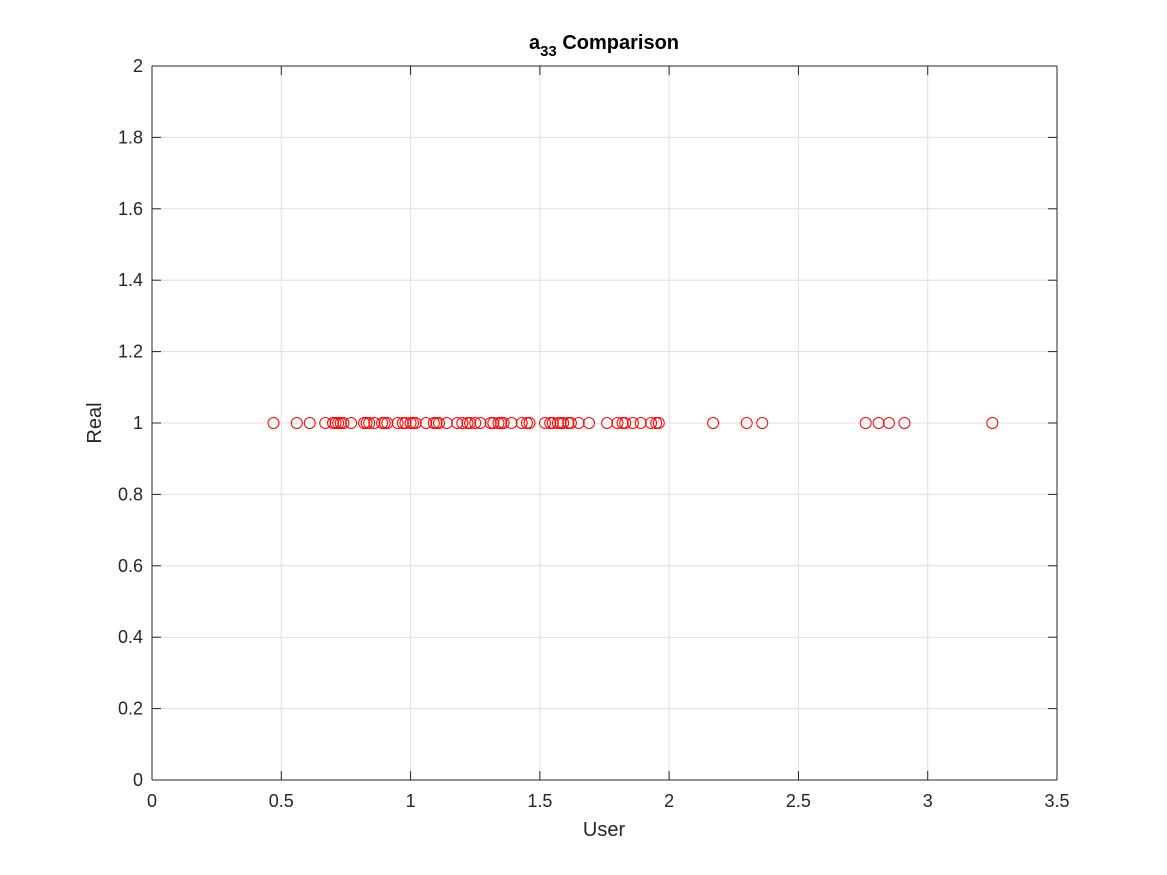 The width and height of the screenshot is (1167, 875). Describe the element at coordinates (130, 566) in the screenshot. I see `y-tick-label: 0.6` at that location.